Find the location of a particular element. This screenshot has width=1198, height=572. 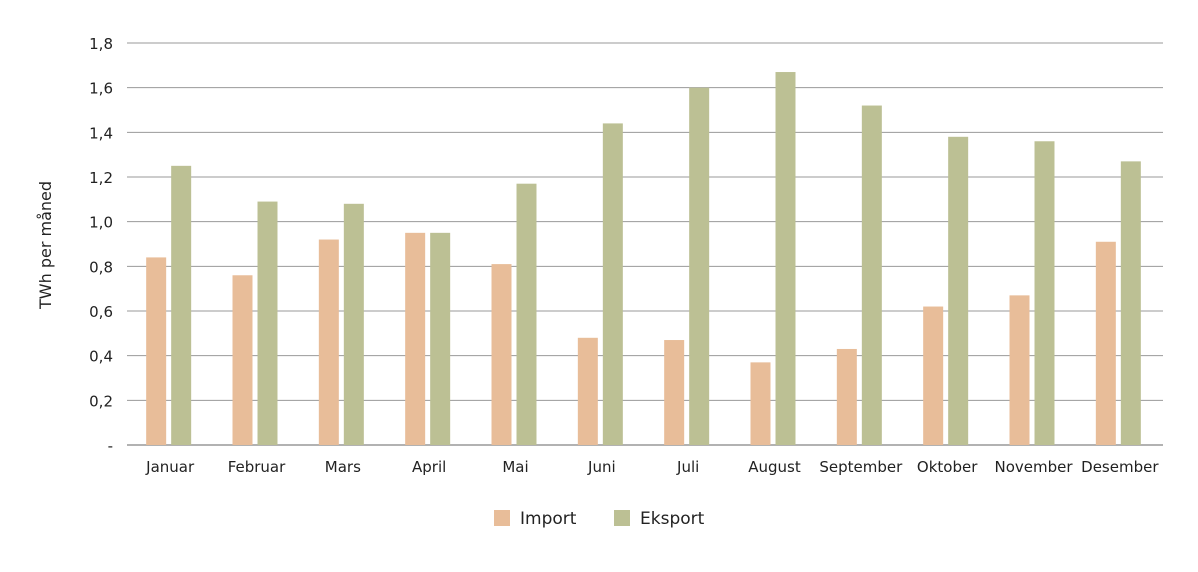

x-tick-label: Juni is located at coordinates (601, 467).